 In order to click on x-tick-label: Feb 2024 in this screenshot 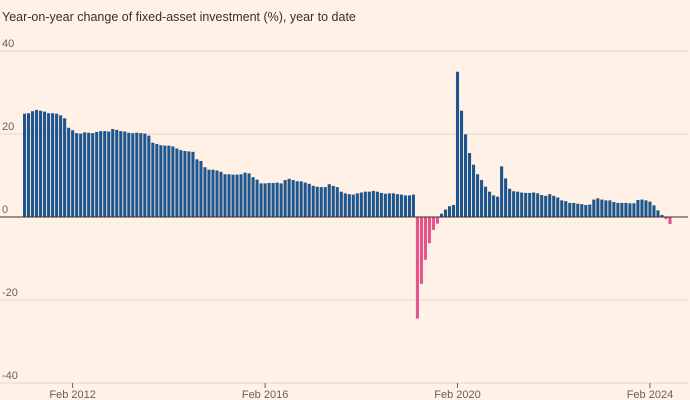, I will do `click(650, 394)`.